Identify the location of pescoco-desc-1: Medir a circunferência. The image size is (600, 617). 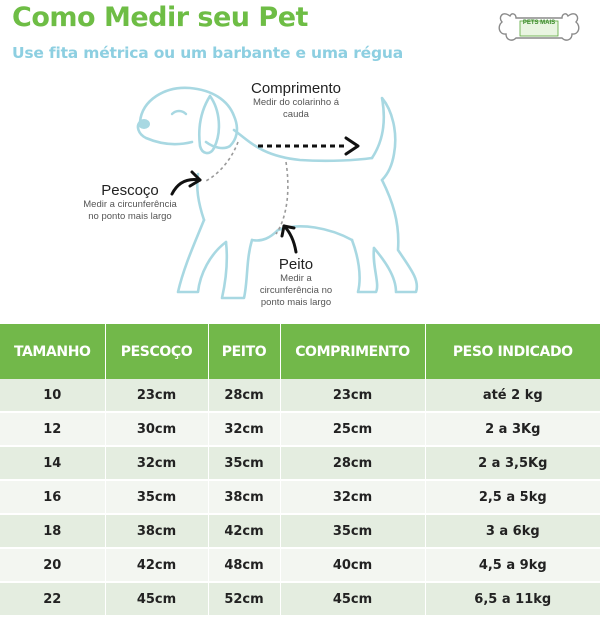
(130, 204).